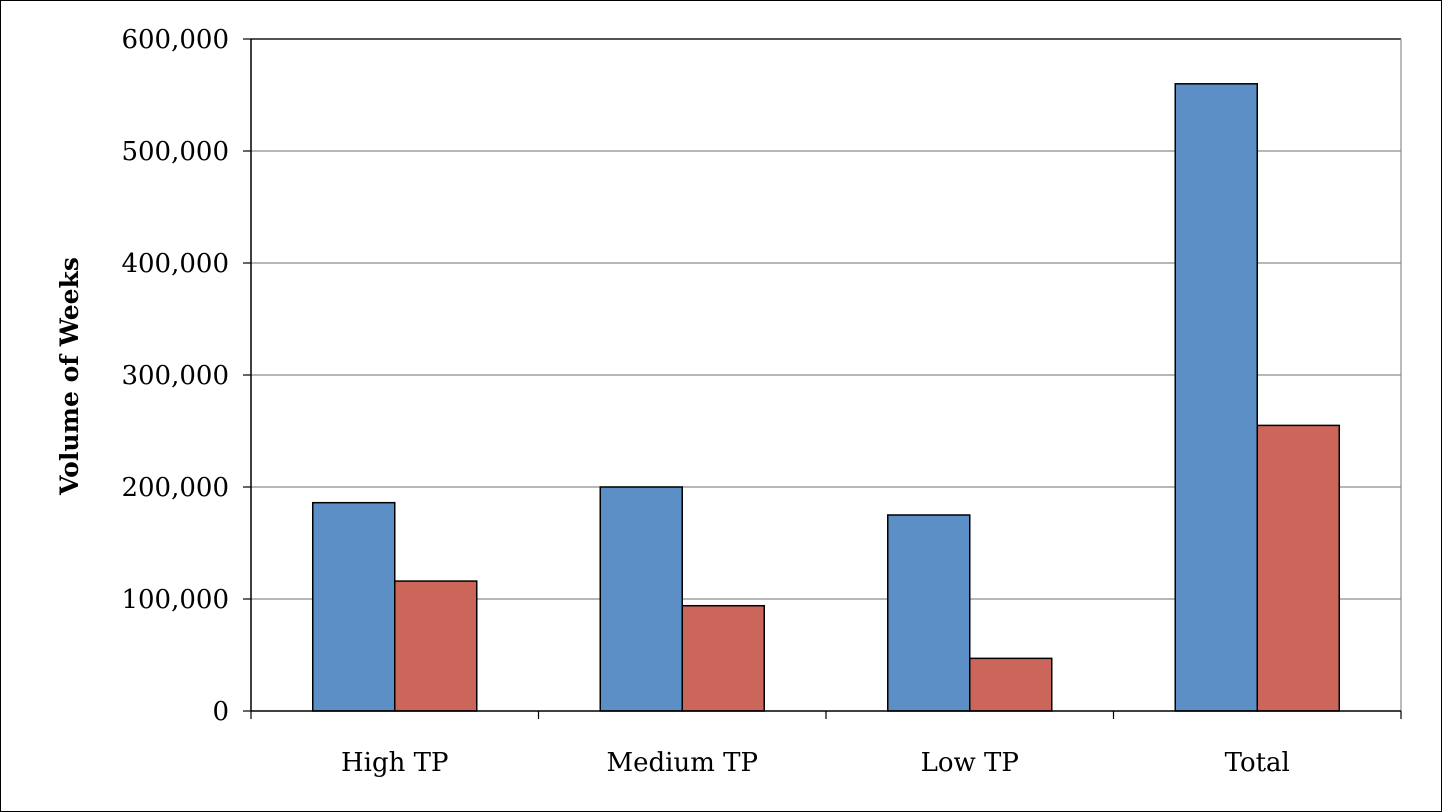 This screenshot has width=1442, height=812. Describe the element at coordinates (69, 376) in the screenshot. I see `y-axis-title: Volume of Weeks` at that location.